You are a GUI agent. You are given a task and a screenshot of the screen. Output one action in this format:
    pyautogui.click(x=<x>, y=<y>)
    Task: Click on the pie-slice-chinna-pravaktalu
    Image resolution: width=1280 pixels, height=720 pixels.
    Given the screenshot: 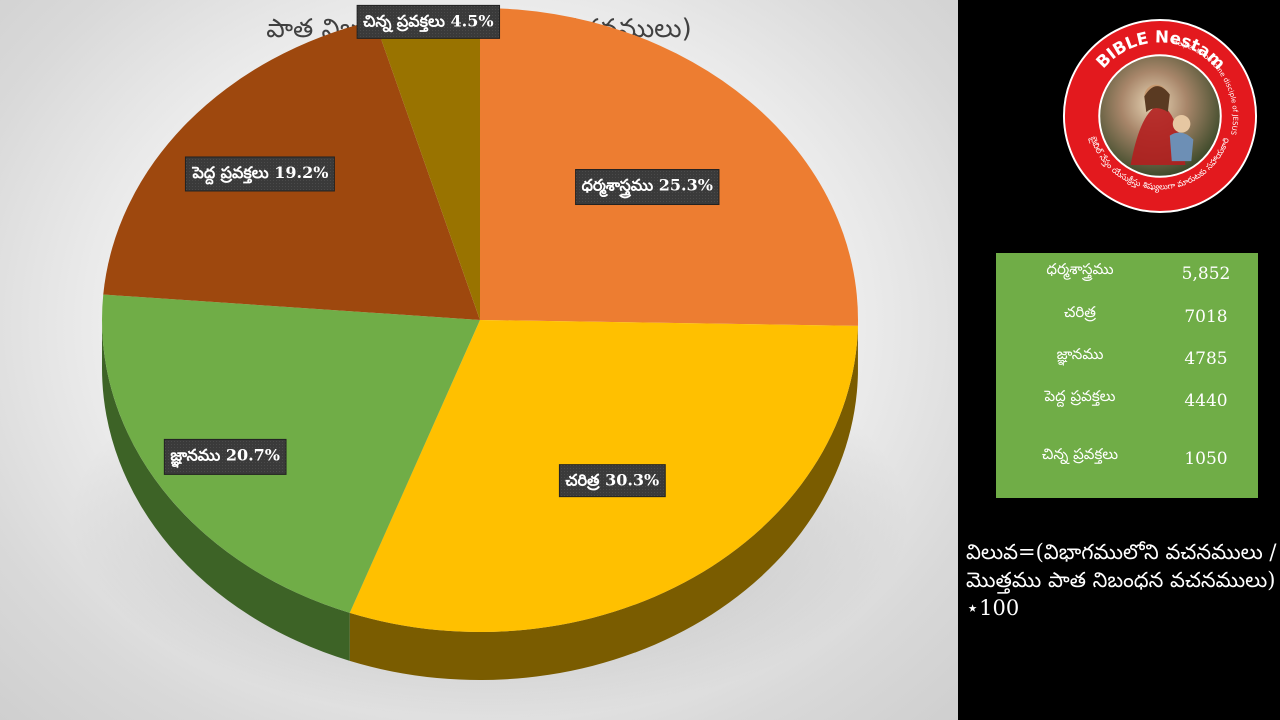 What is the action you would take?
    pyautogui.click(x=427, y=163)
    